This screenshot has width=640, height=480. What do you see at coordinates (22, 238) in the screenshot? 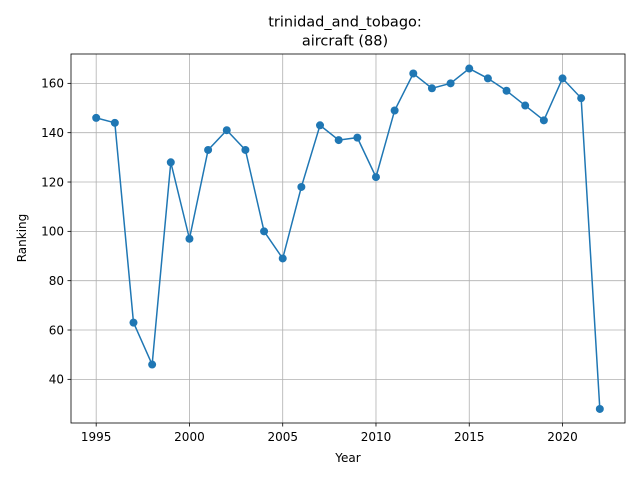
I see `y-axis-label: Ranking` at bounding box center [22, 238].